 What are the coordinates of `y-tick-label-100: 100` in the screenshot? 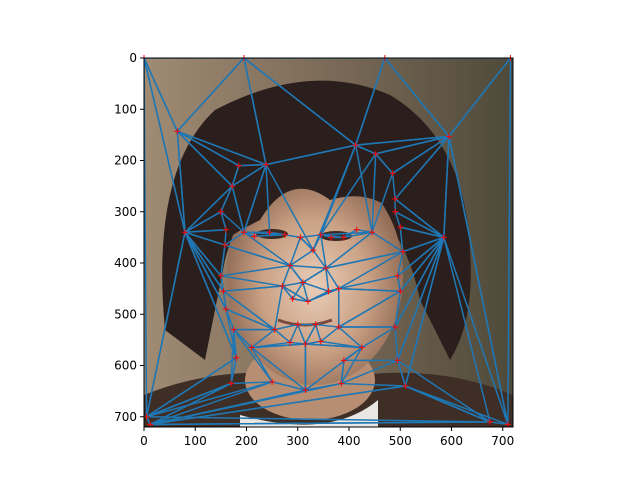 It's located at (125, 109).